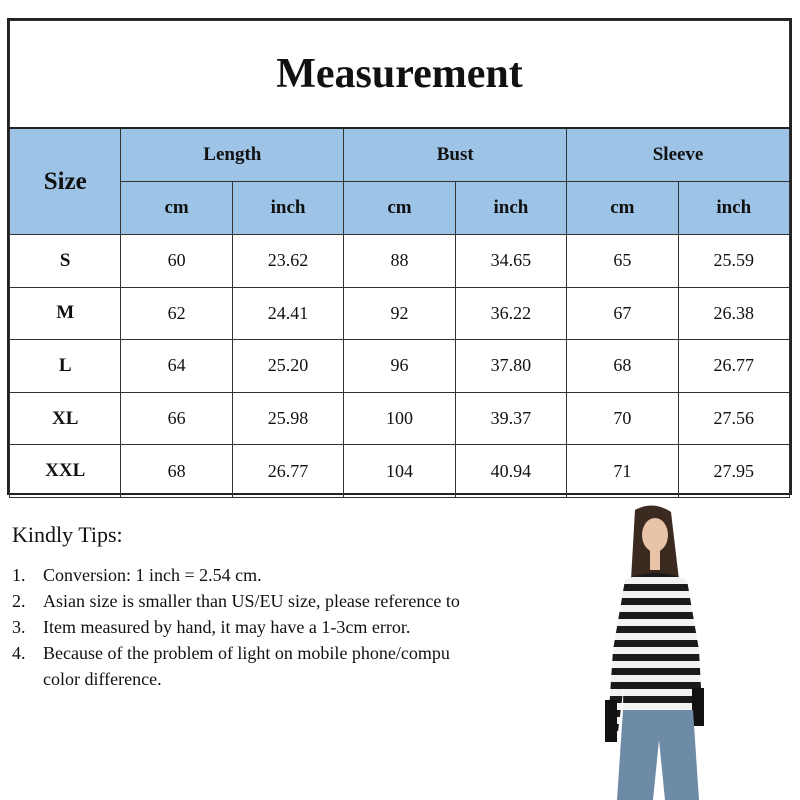  What do you see at coordinates (65, 313) in the screenshot?
I see `size-cell: M` at bounding box center [65, 313].